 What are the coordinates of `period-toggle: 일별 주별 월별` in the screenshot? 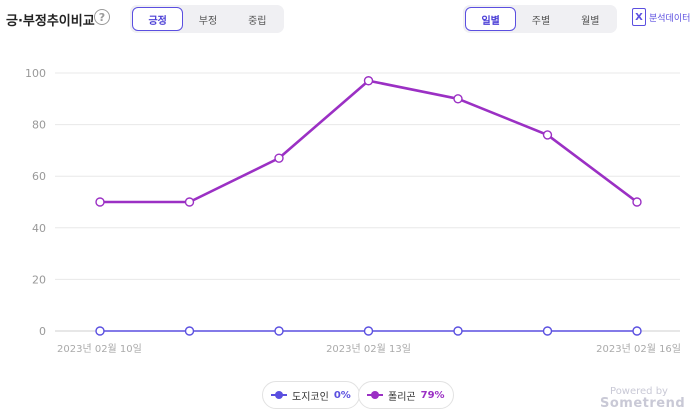 It's located at (540, 19).